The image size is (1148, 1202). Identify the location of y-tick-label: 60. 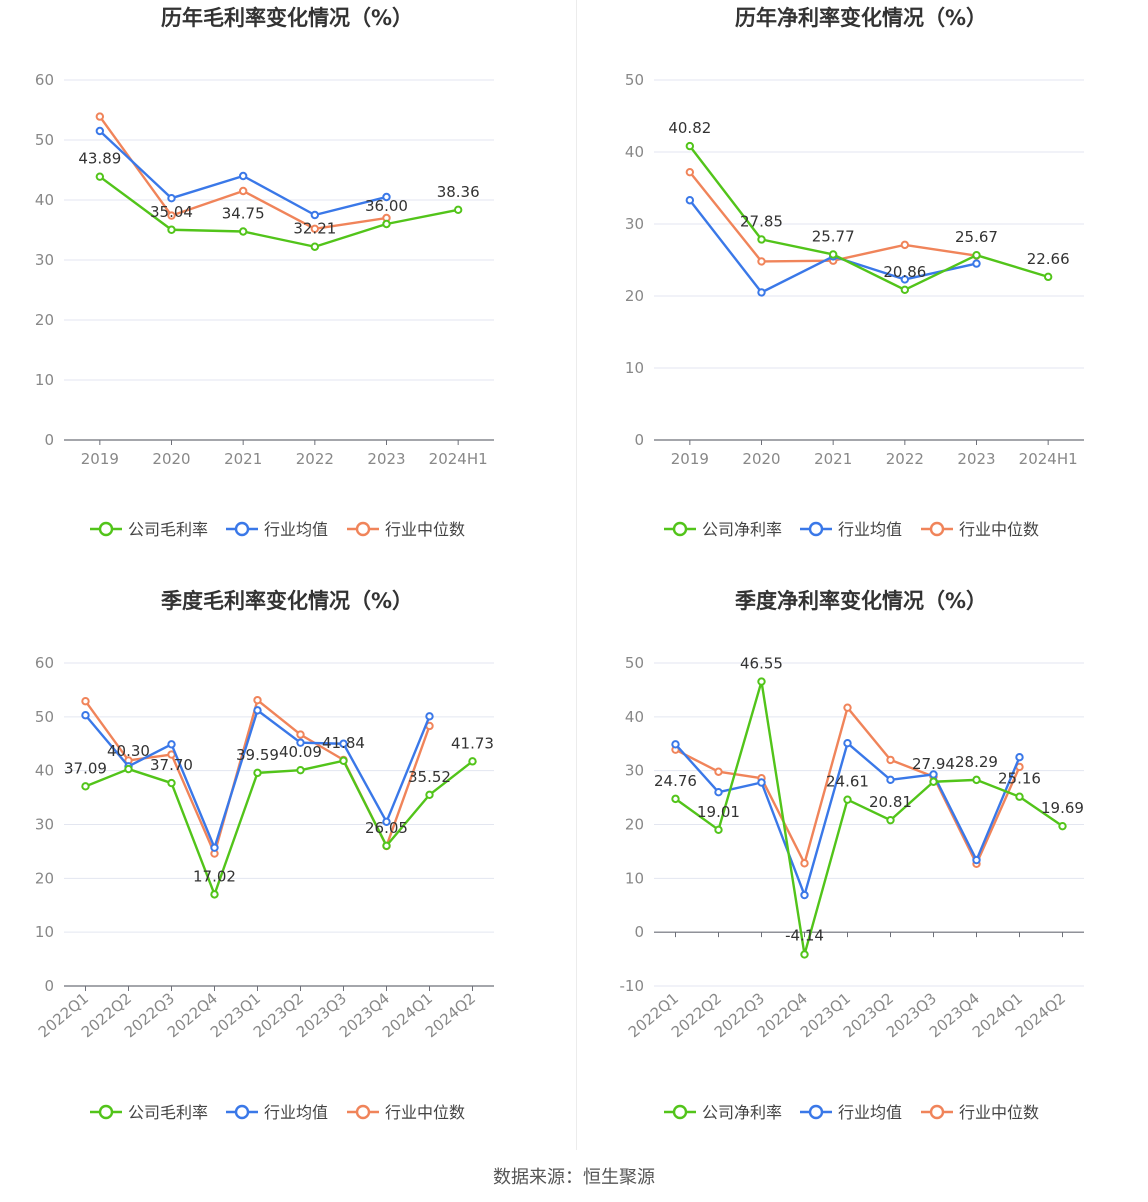
(44, 663).